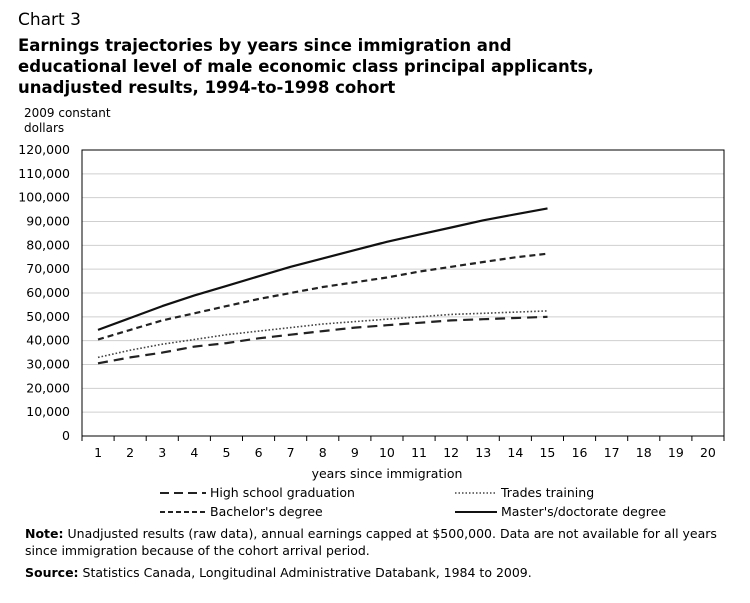 This screenshot has width=750, height=603. What do you see at coordinates (48, 221) in the screenshot?
I see `y-tick-label: 90,000` at bounding box center [48, 221].